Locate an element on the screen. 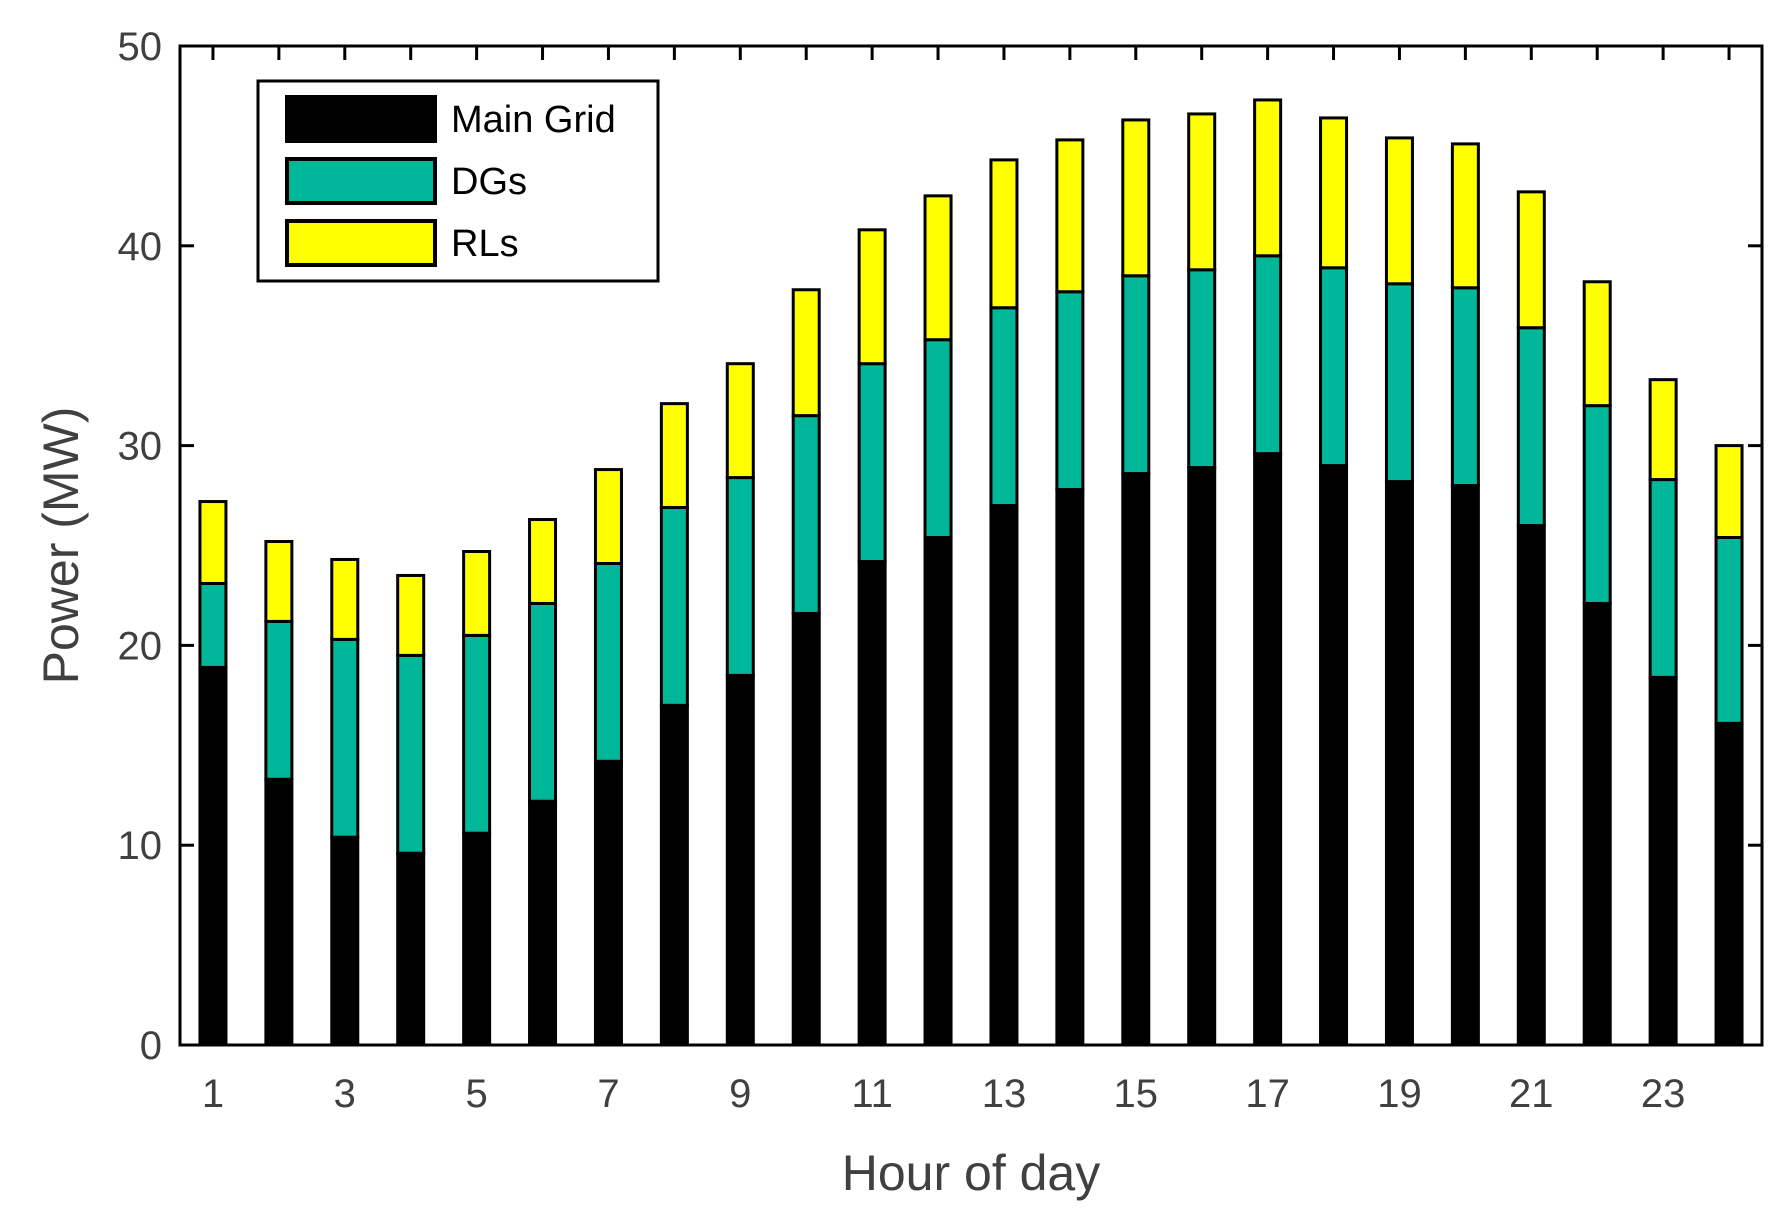 The image size is (1779, 1222). y-tick-label: 50 is located at coordinates (140, 47).